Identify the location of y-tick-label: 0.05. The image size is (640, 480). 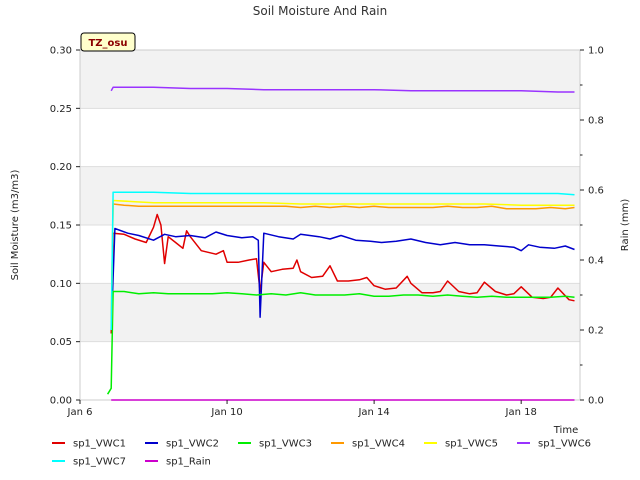
(61, 342).